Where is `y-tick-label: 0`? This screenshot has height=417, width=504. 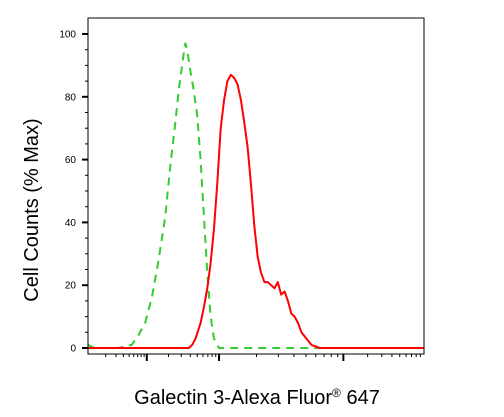
y-tick-label: 0 is located at coordinates (73, 349).